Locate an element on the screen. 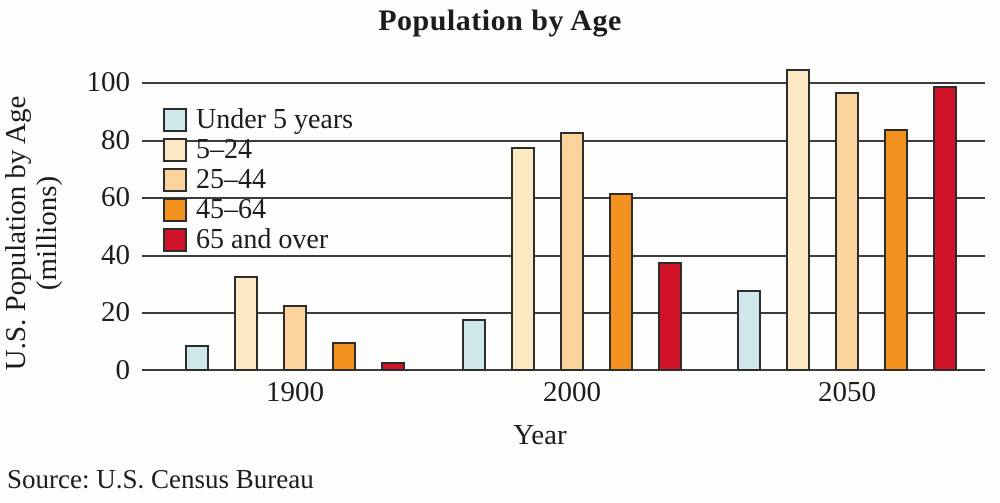 The image size is (1000, 503). source-note: Source: U.S. Census Bureau is located at coordinates (160, 479).